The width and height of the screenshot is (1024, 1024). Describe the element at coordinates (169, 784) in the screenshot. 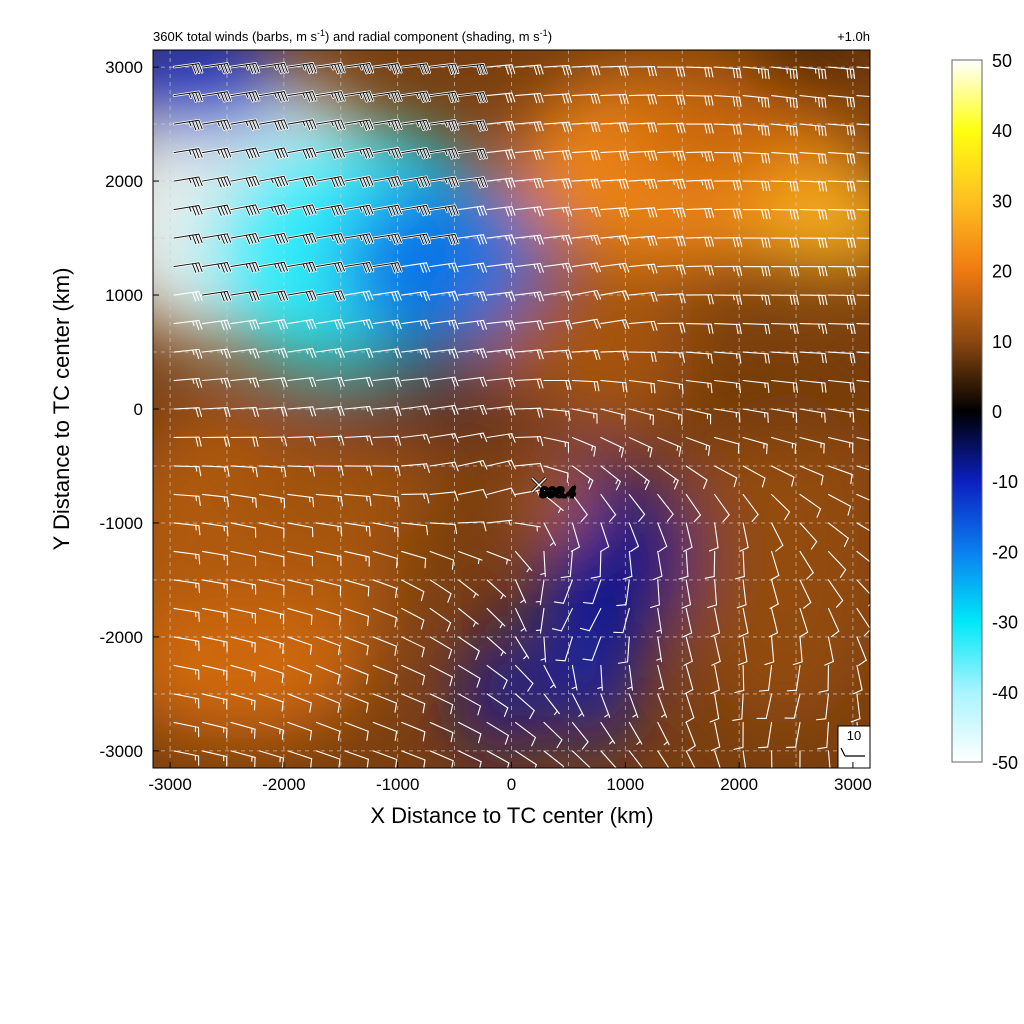

I see `x-tick-label: -3000` at that location.